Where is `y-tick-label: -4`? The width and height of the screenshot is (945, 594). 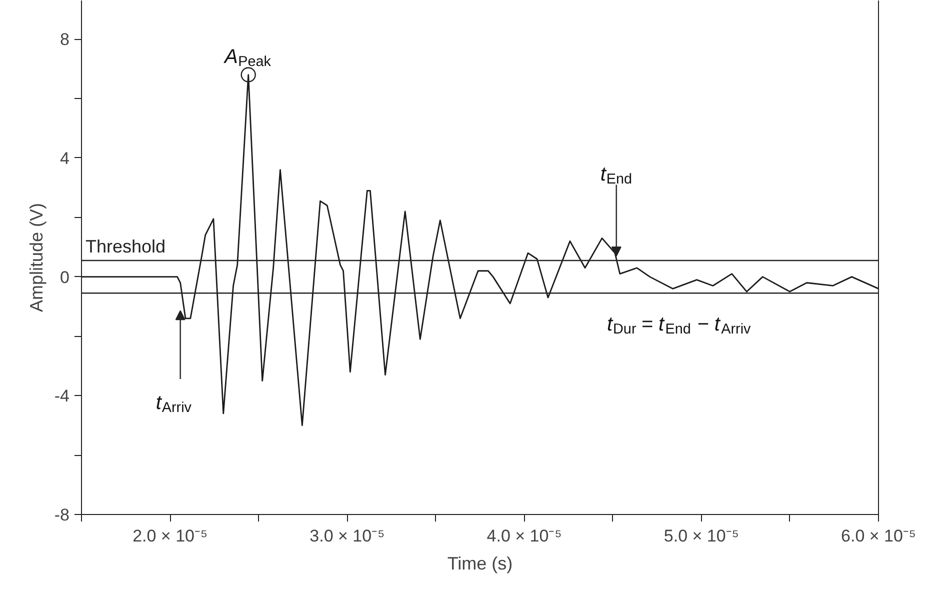 y-tick-label: -4 is located at coordinates (62, 396).